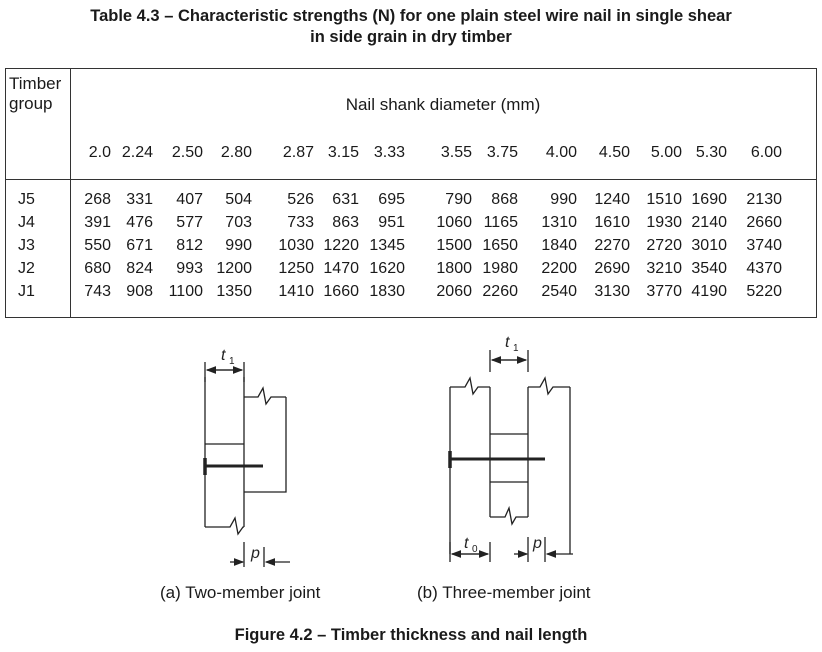  What do you see at coordinates (139, 245) in the screenshot?
I see `strength-value-cell: 671` at bounding box center [139, 245].